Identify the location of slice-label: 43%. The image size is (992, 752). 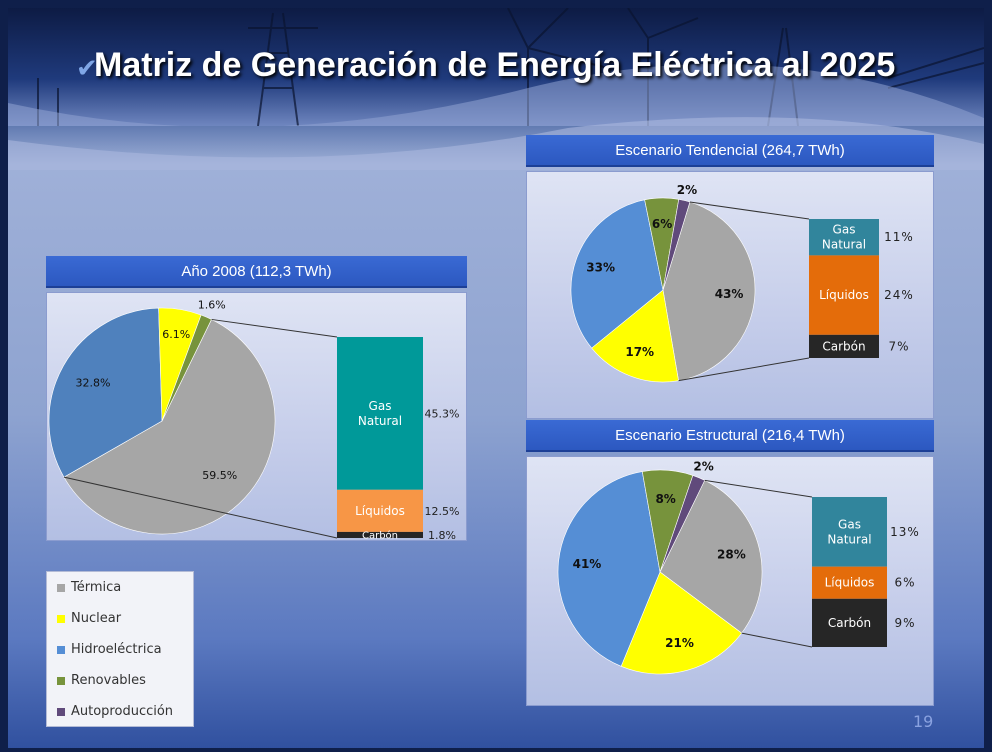
(729, 294).